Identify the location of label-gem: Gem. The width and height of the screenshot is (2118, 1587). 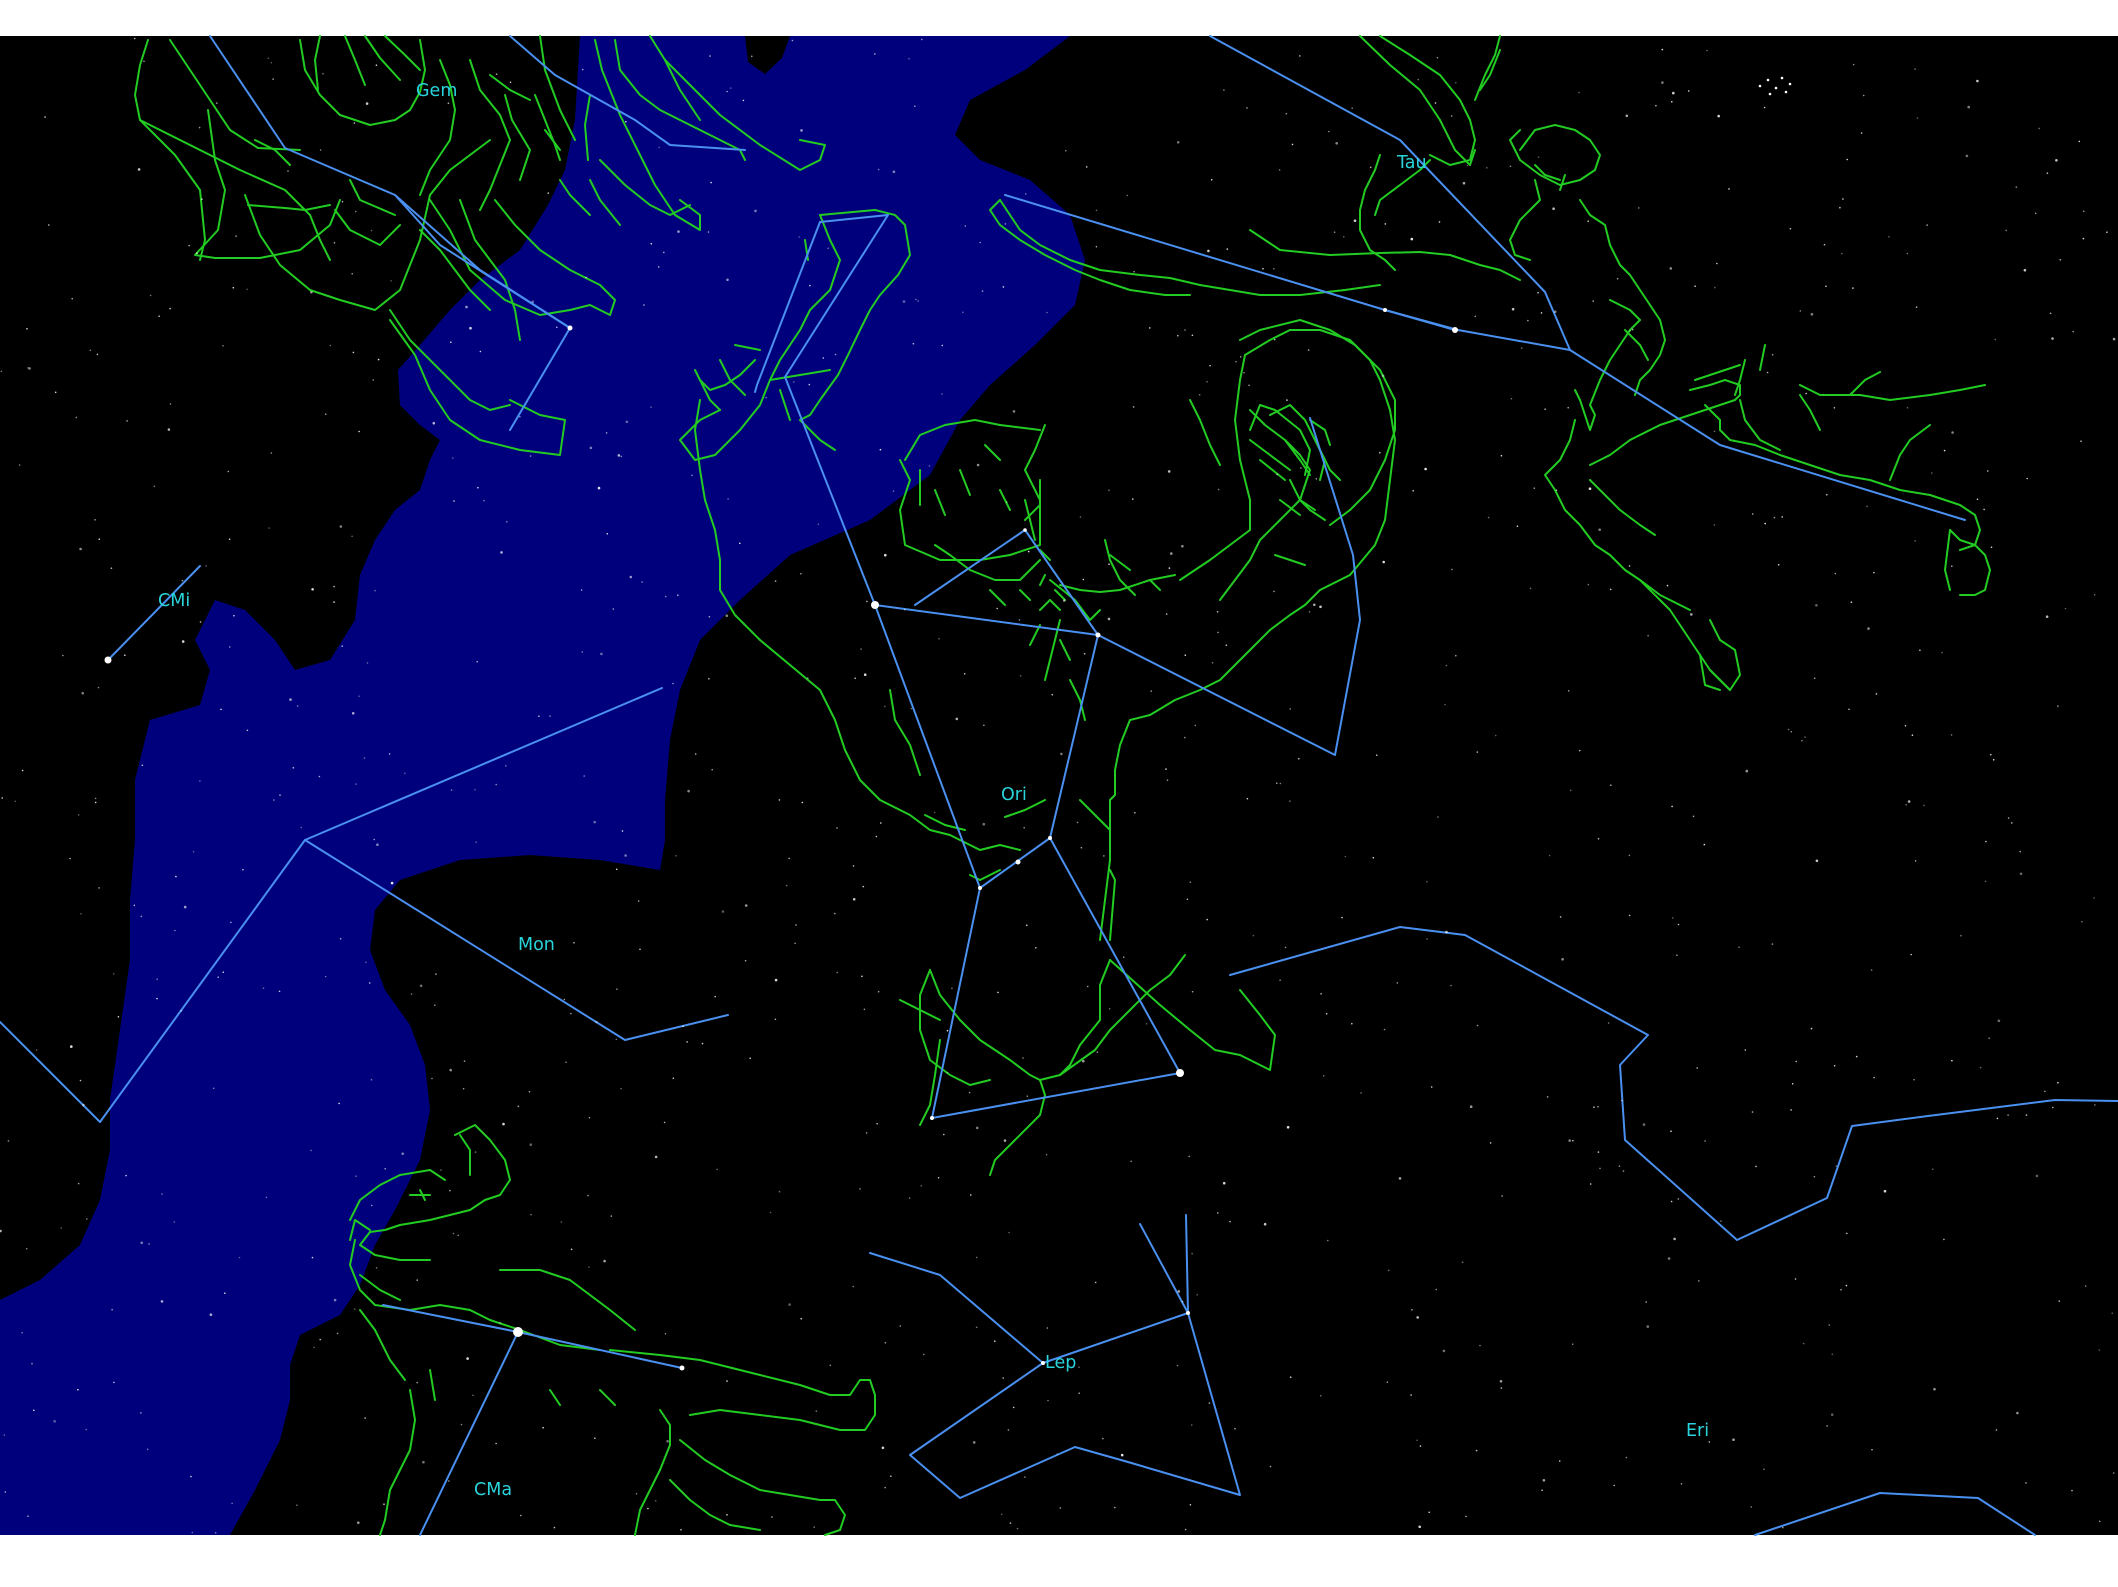
(436, 91).